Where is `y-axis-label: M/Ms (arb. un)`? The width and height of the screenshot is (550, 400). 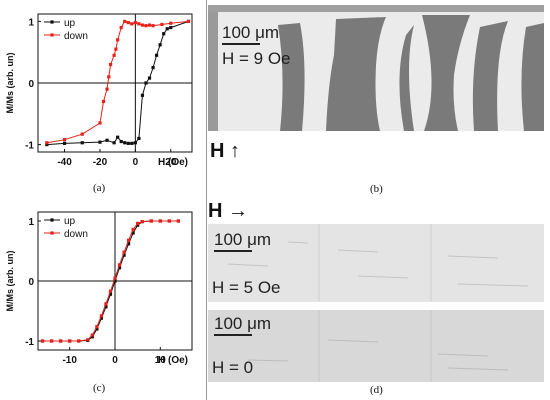 y-axis-label: M/Ms (arb. un) is located at coordinates (10, 83).